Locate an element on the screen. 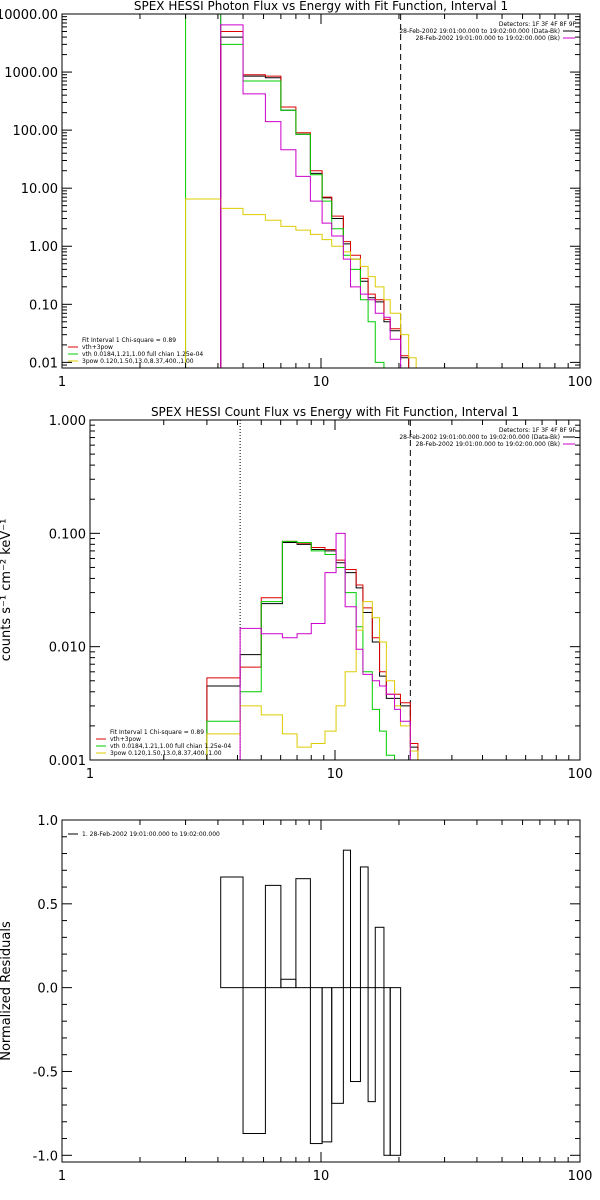 Image resolution: width=600 pixels, height=1200 pixels. y-tick-label: 100.00 is located at coordinates (36, 131).